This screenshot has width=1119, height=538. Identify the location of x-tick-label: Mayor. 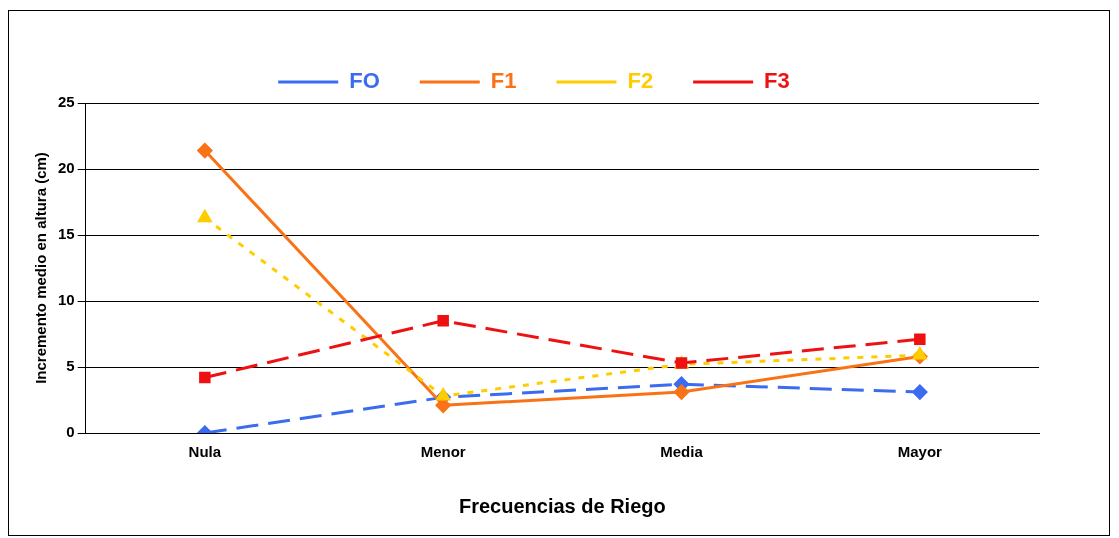
(920, 452).